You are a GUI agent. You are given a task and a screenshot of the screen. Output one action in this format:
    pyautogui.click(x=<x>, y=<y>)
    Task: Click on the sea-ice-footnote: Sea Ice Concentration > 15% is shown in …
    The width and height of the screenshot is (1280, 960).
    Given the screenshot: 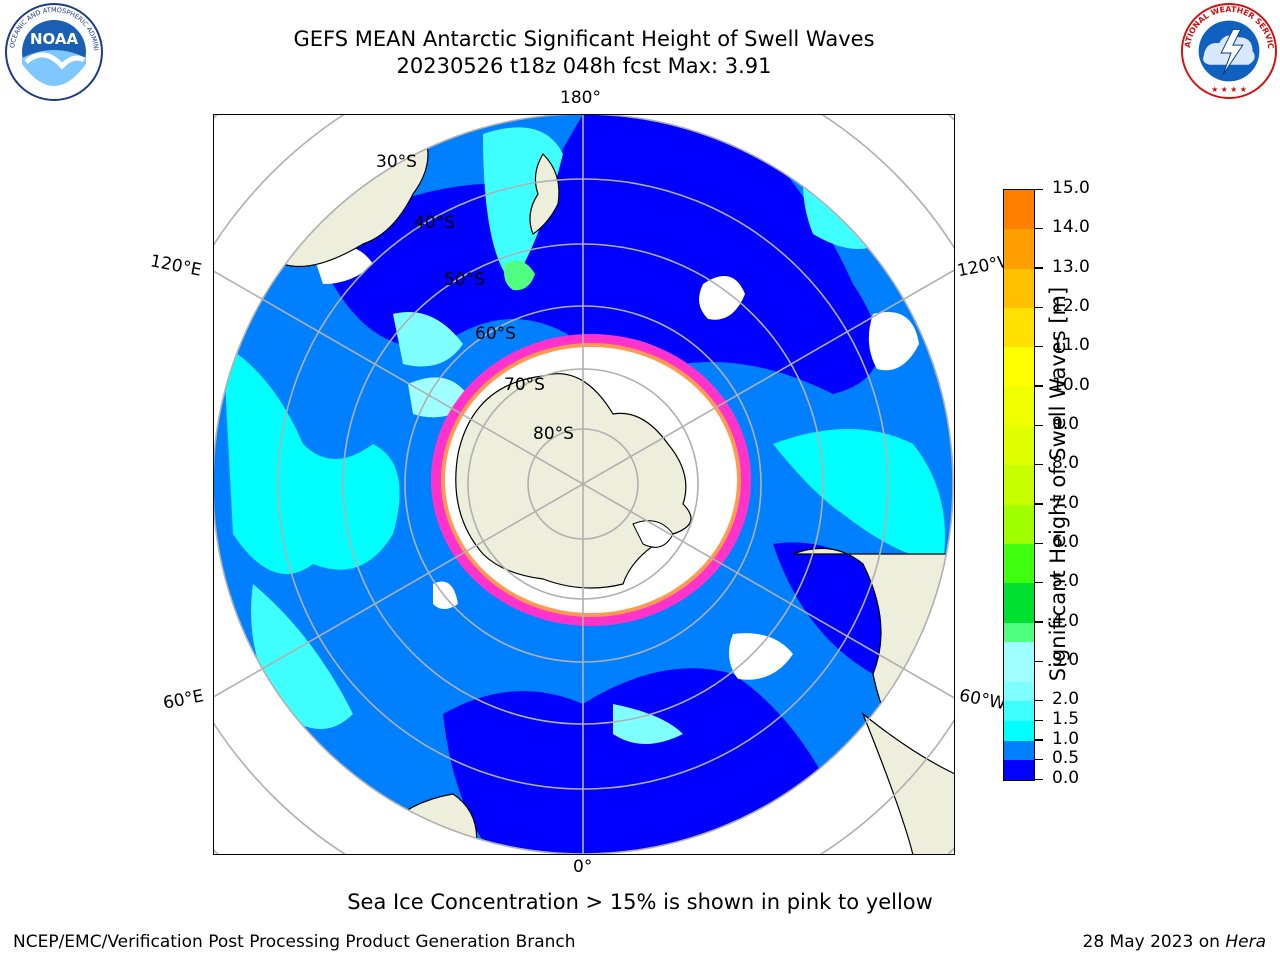 What is the action you would take?
    pyautogui.click(x=640, y=902)
    